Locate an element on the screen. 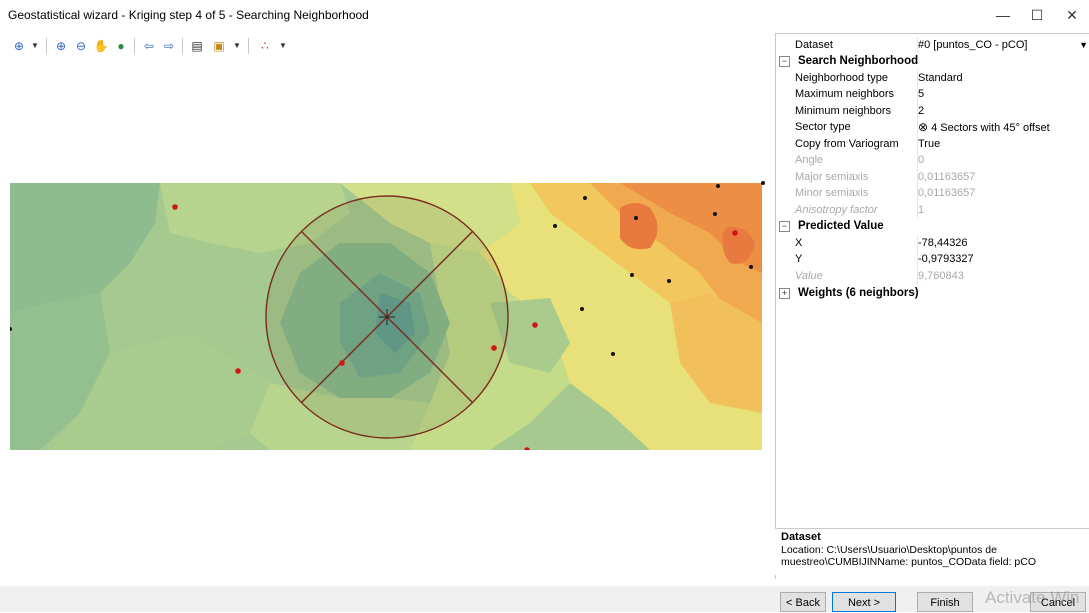 This screenshot has width=1089, height=613. minimize-button: — is located at coordinates (1003, 15).